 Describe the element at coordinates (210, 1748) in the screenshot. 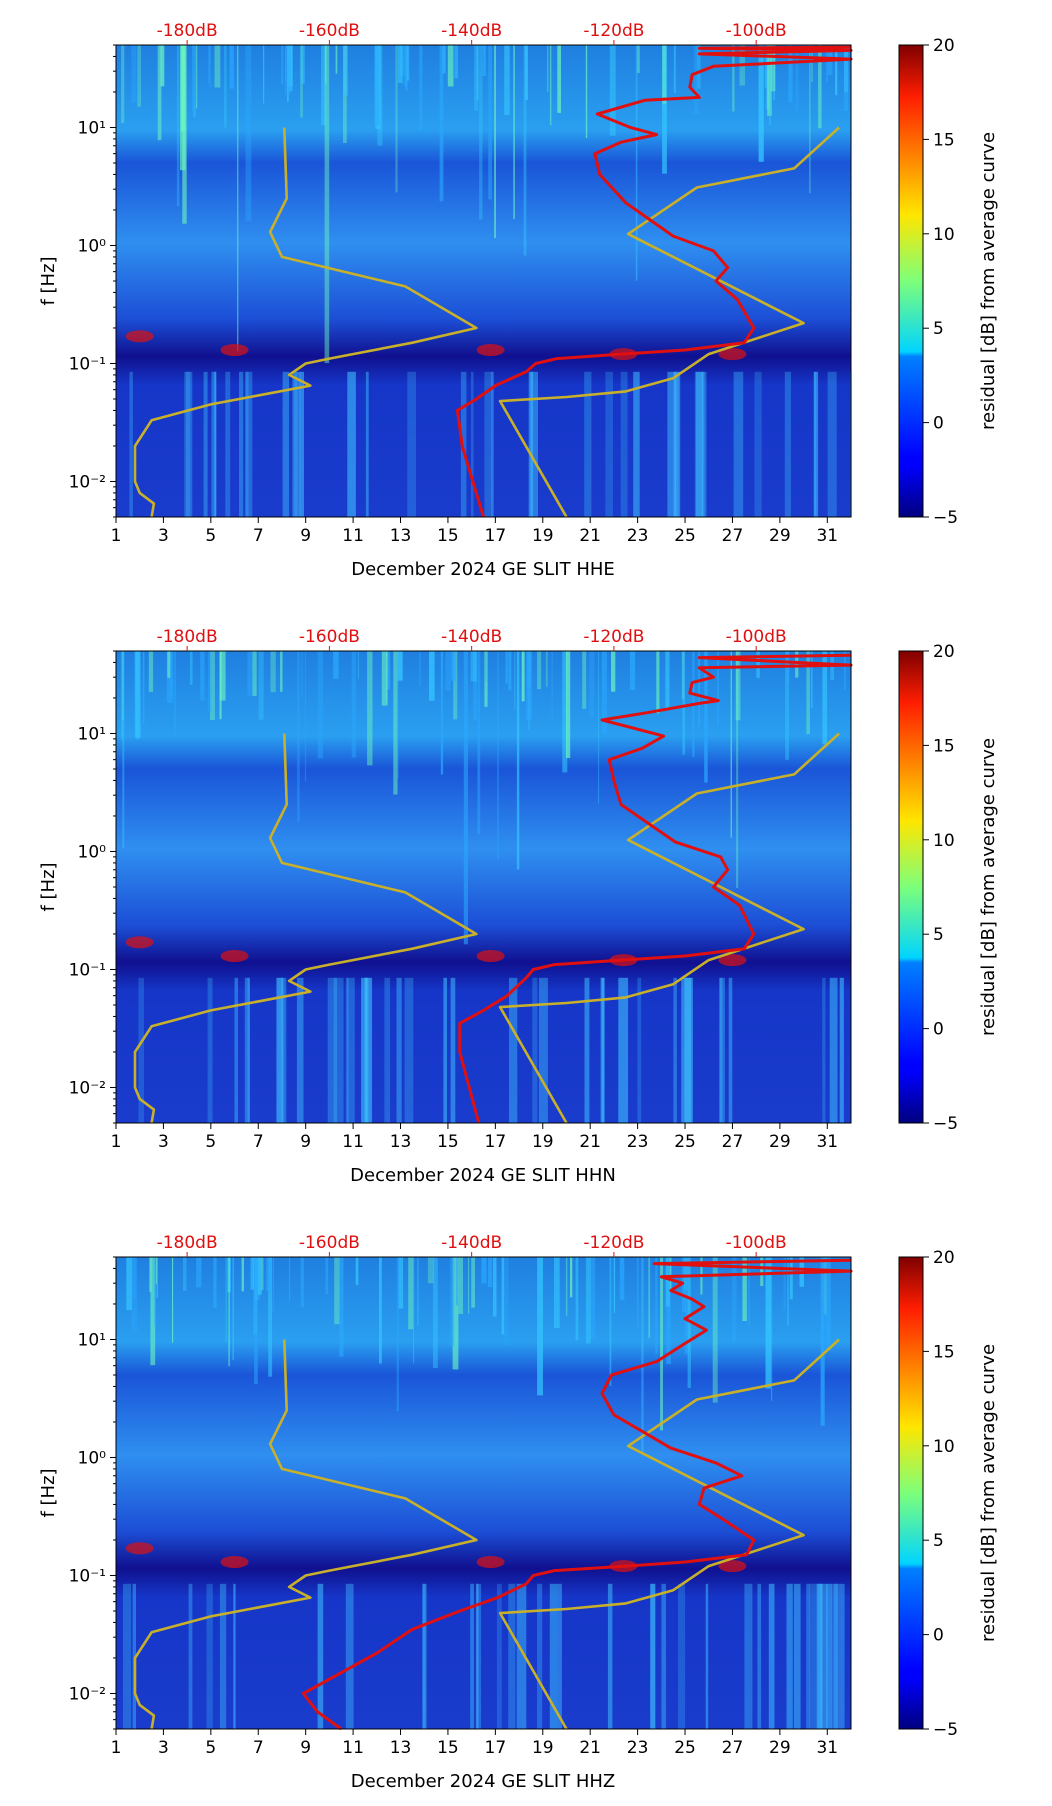

I see `x-tick-label: 5` at that location.